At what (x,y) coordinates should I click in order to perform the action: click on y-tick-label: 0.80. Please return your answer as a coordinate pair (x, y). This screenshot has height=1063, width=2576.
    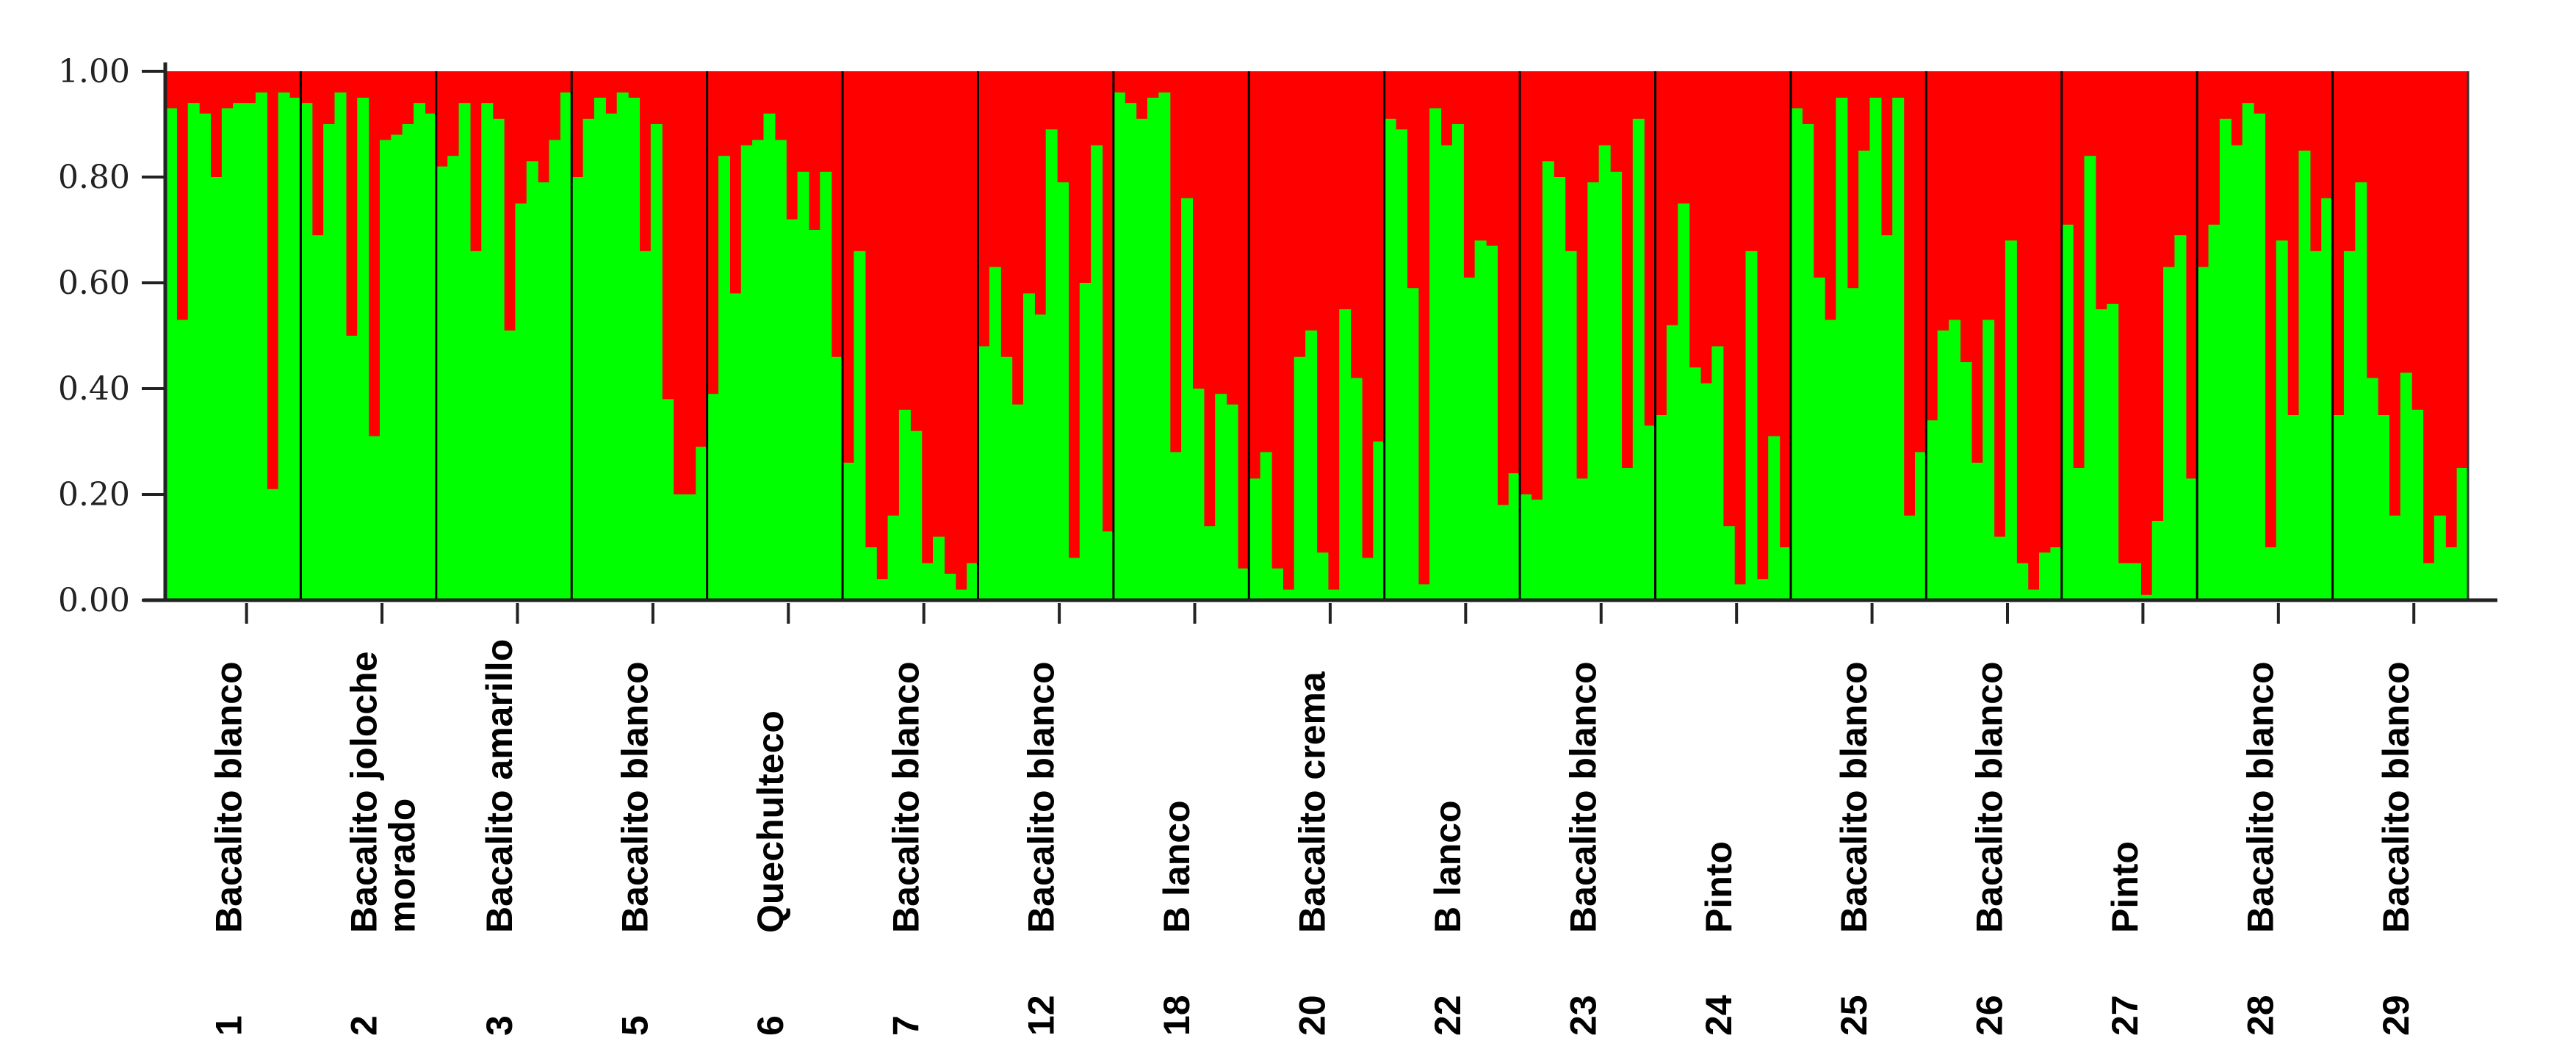
    Looking at the image, I should click on (94, 177).